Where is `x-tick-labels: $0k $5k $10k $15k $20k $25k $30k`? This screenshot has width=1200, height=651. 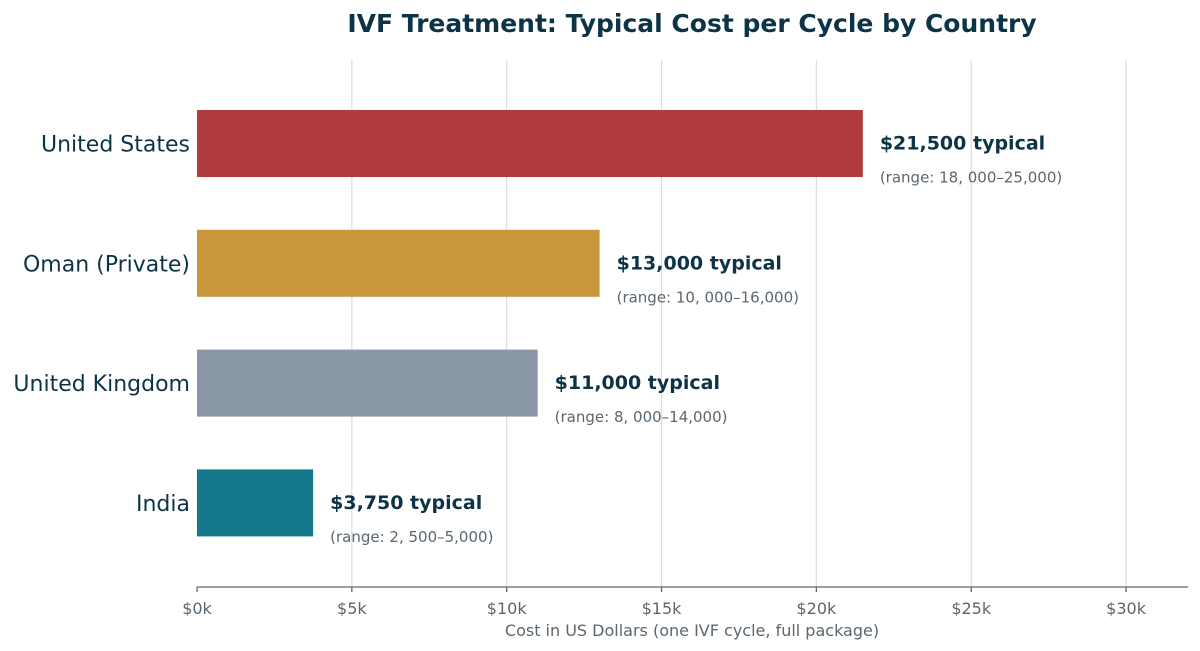 x-tick-labels: $0k $5k $10k $15k $20k $25k $30k is located at coordinates (664, 602).